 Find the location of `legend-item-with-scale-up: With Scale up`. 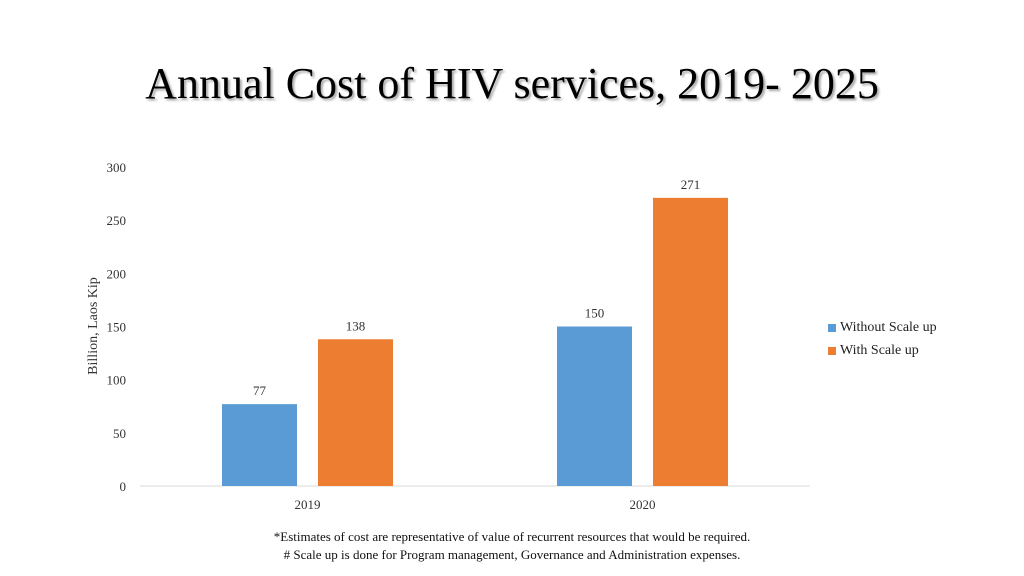

legend-item-with-scale-up: With Scale up is located at coordinates (882, 350).